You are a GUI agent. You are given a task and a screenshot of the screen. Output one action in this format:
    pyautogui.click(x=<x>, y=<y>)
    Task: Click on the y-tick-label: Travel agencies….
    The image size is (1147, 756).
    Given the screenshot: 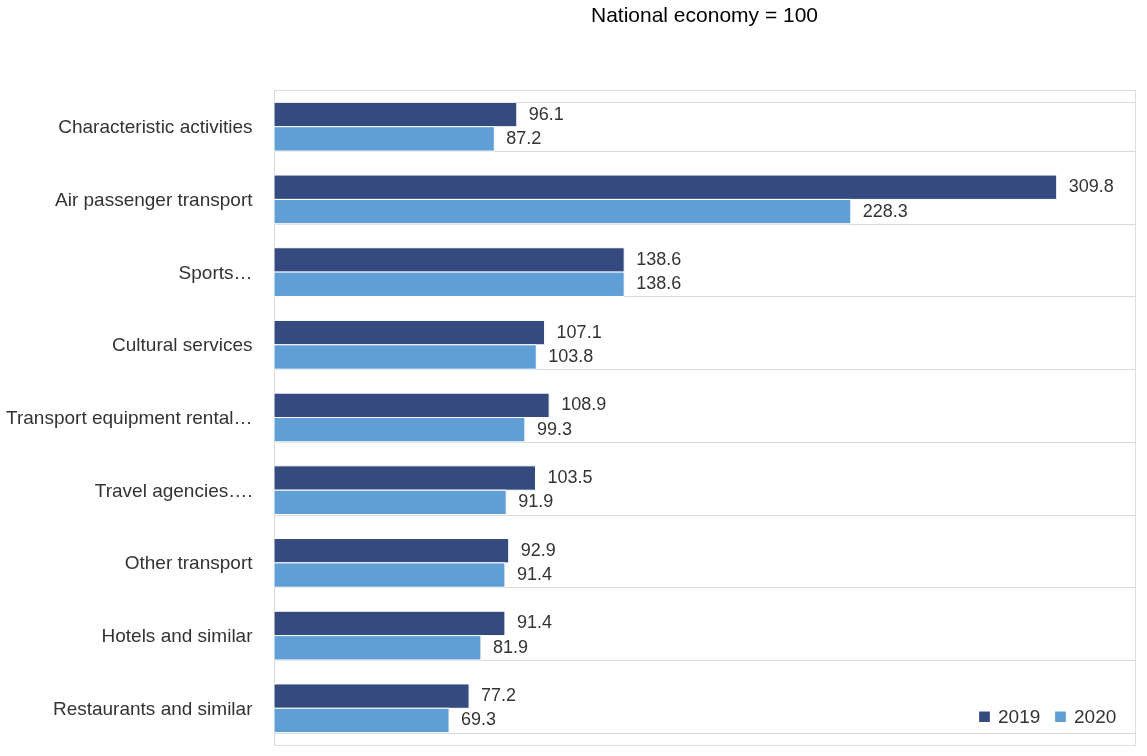 What is the action you would take?
    pyautogui.click(x=173, y=490)
    